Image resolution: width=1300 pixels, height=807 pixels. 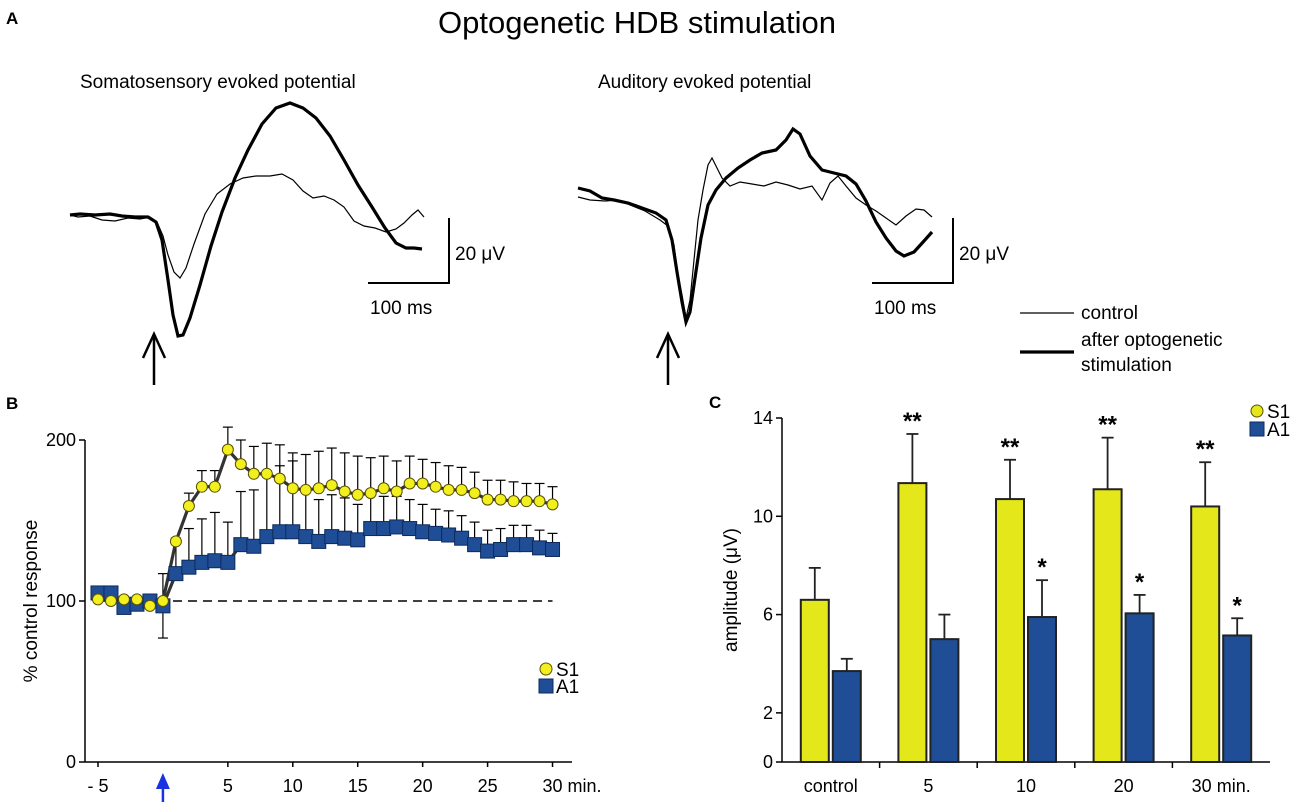 What do you see at coordinates (409, 251) in the screenshot?
I see `somatosensory-scale-bar` at bounding box center [409, 251].